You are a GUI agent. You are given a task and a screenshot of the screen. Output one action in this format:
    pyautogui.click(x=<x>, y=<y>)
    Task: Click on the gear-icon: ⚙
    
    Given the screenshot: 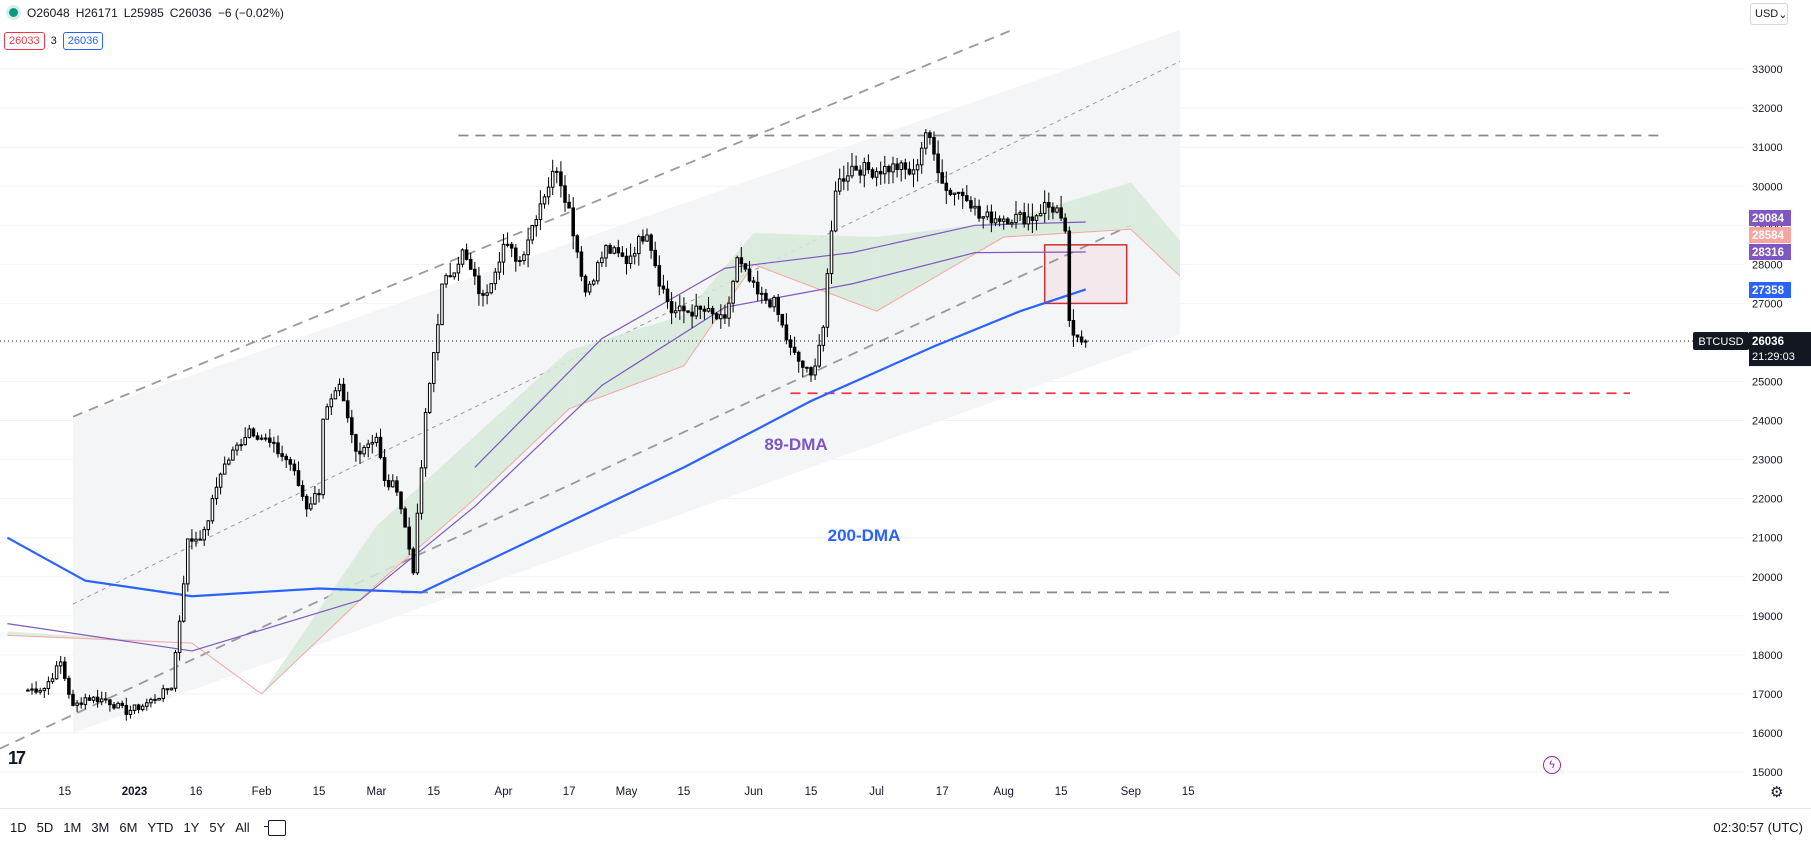 What is the action you would take?
    pyautogui.click(x=1777, y=792)
    